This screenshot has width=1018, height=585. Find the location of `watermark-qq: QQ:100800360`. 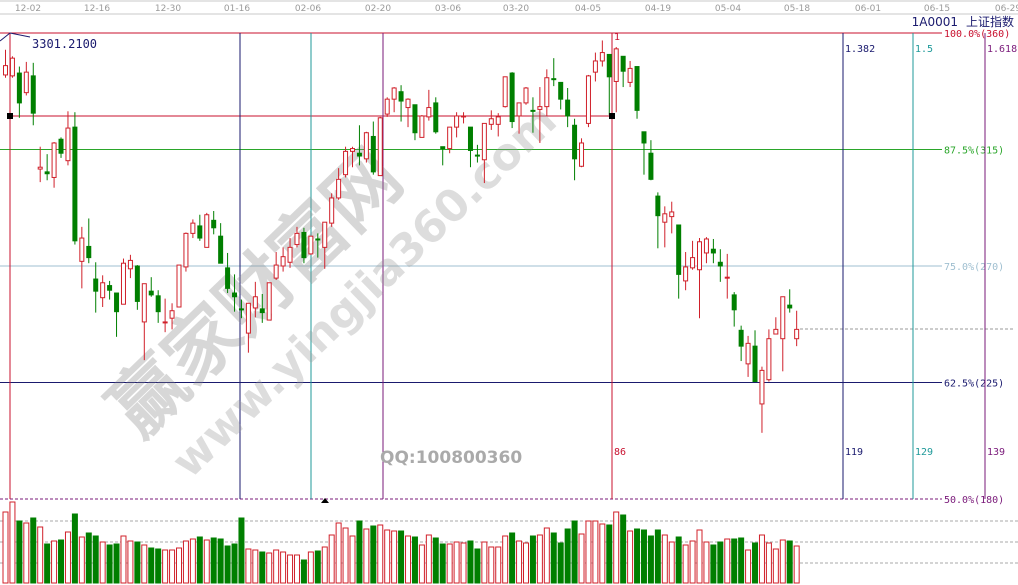

watermark-qq: QQ:100800360 is located at coordinates (451, 458).